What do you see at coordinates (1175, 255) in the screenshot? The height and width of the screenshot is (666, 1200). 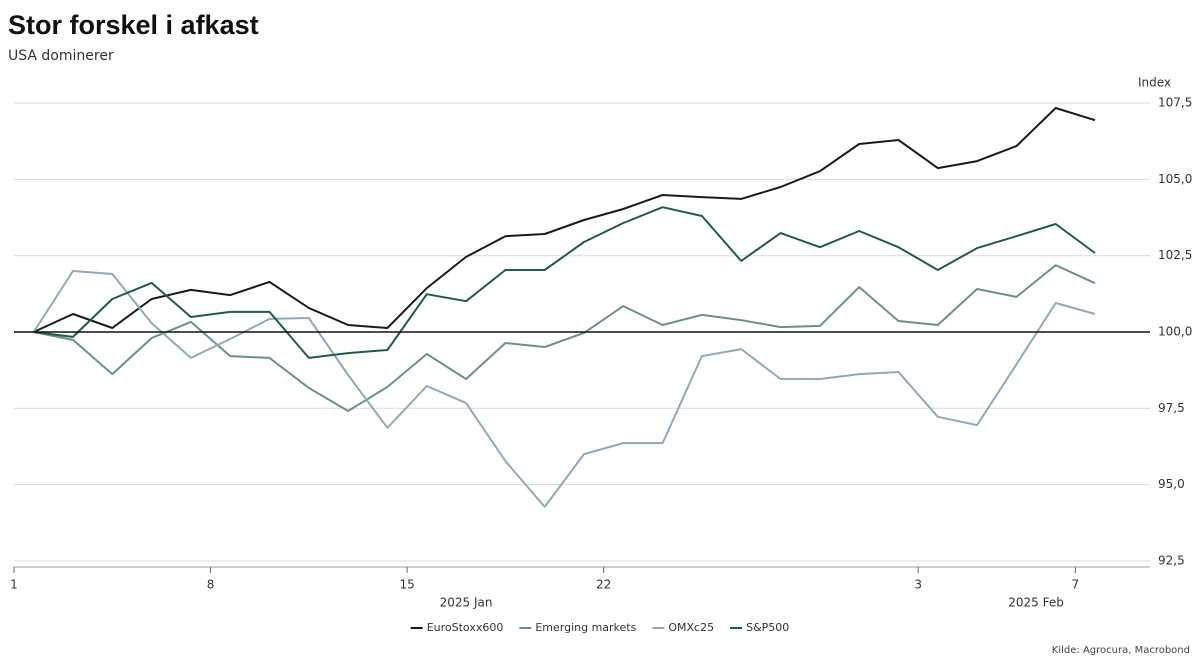 I see `y-tick-label: 102,5` at bounding box center [1175, 255].